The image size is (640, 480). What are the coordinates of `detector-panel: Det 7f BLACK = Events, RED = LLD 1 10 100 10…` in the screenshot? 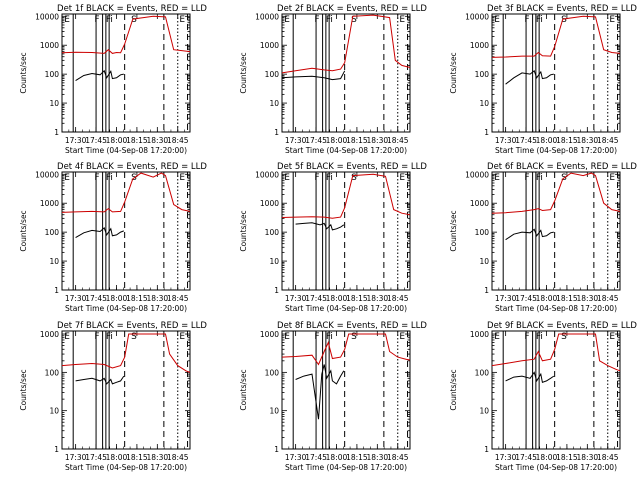 It's located at (113, 396).